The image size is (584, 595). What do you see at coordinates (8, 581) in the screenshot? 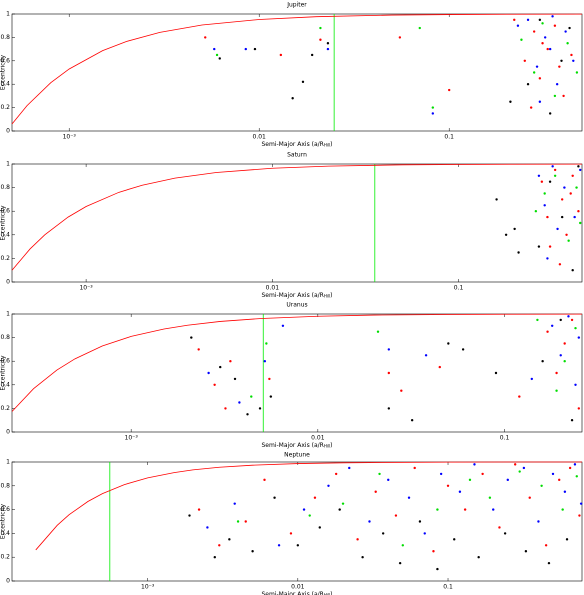
I see `y-tick-label: 0` at bounding box center [8, 581].